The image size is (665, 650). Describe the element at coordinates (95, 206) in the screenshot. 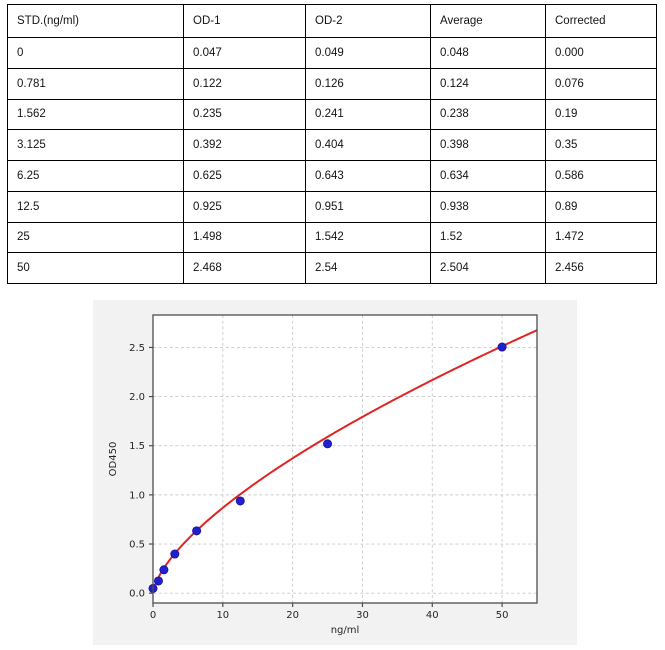

I see `table-cell: 12.5` at that location.